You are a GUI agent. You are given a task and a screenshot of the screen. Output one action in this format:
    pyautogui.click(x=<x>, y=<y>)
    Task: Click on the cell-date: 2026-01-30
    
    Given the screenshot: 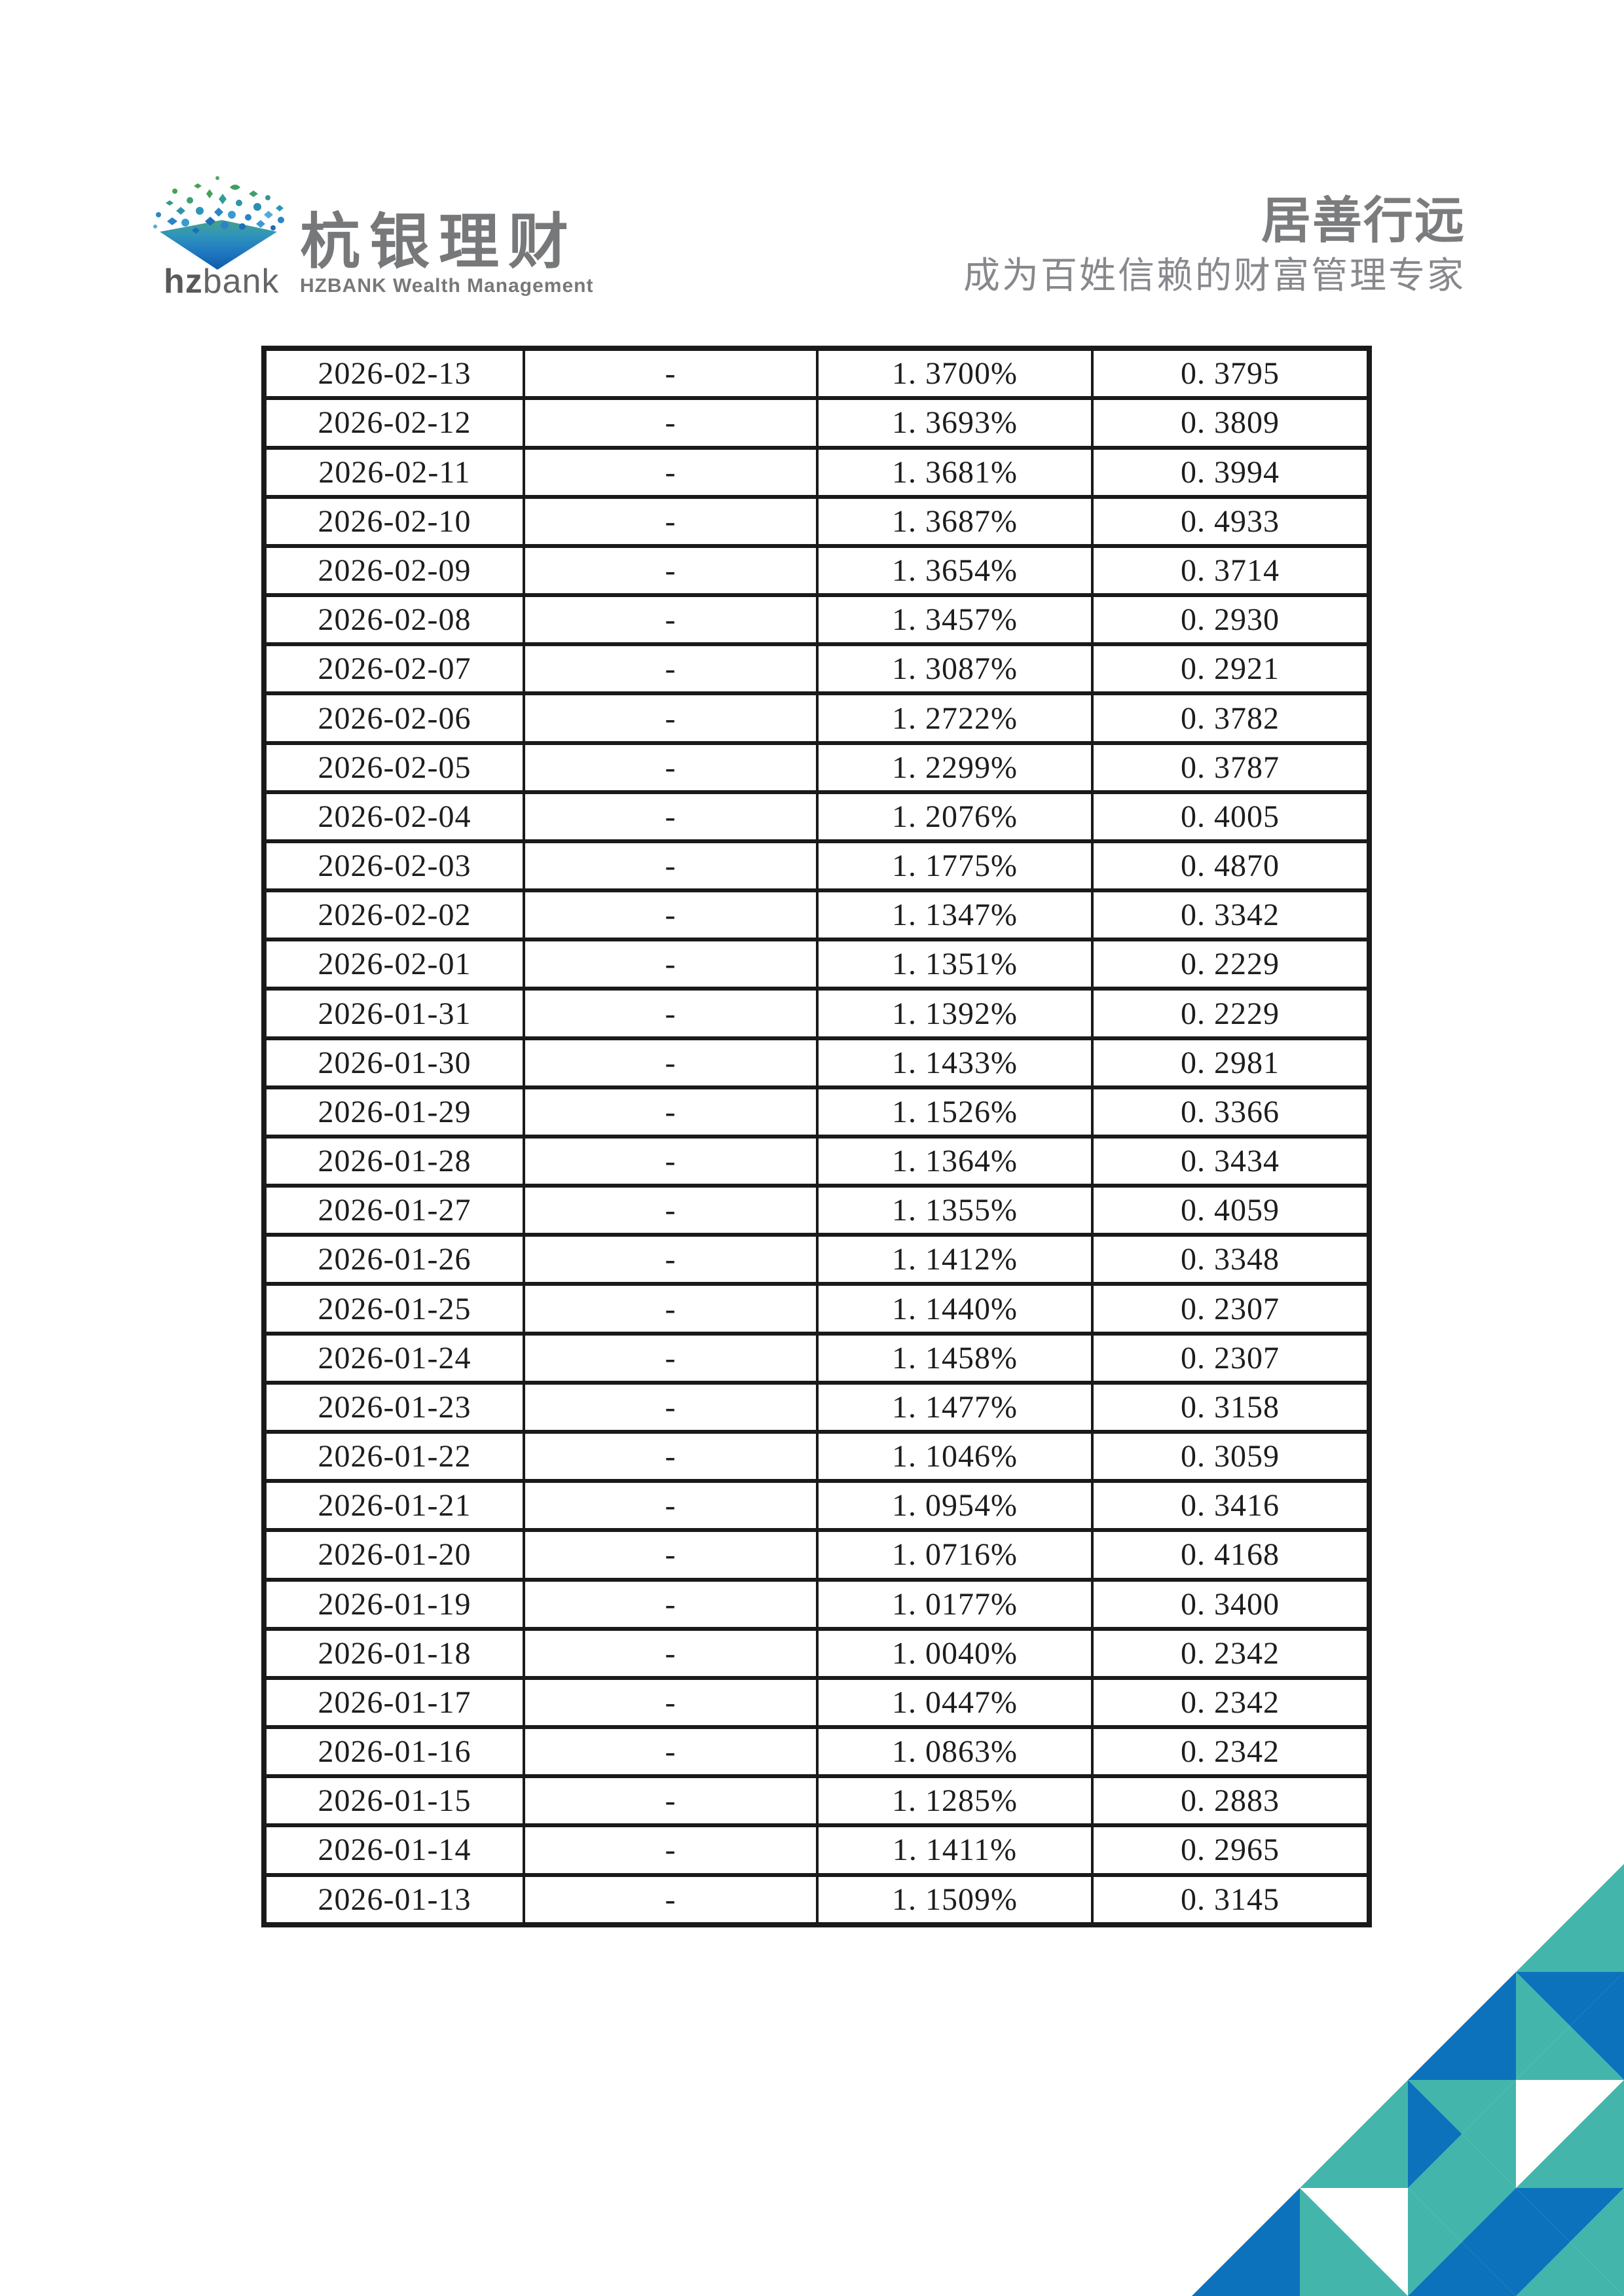 What is the action you would take?
    pyautogui.click(x=394, y=1062)
    